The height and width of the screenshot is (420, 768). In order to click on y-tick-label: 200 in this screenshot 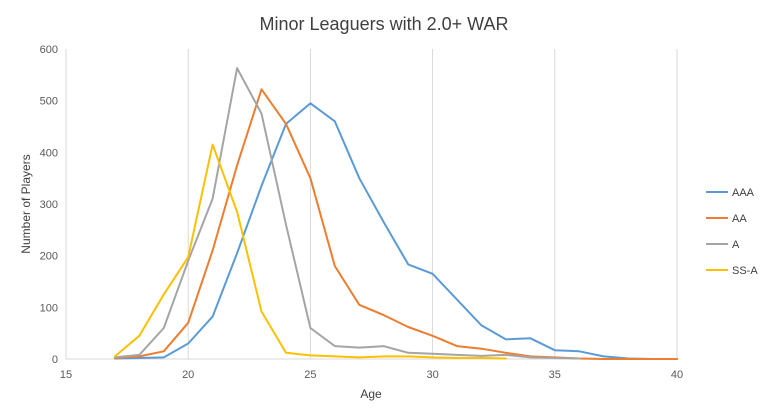, I will do `click(49, 257)`.